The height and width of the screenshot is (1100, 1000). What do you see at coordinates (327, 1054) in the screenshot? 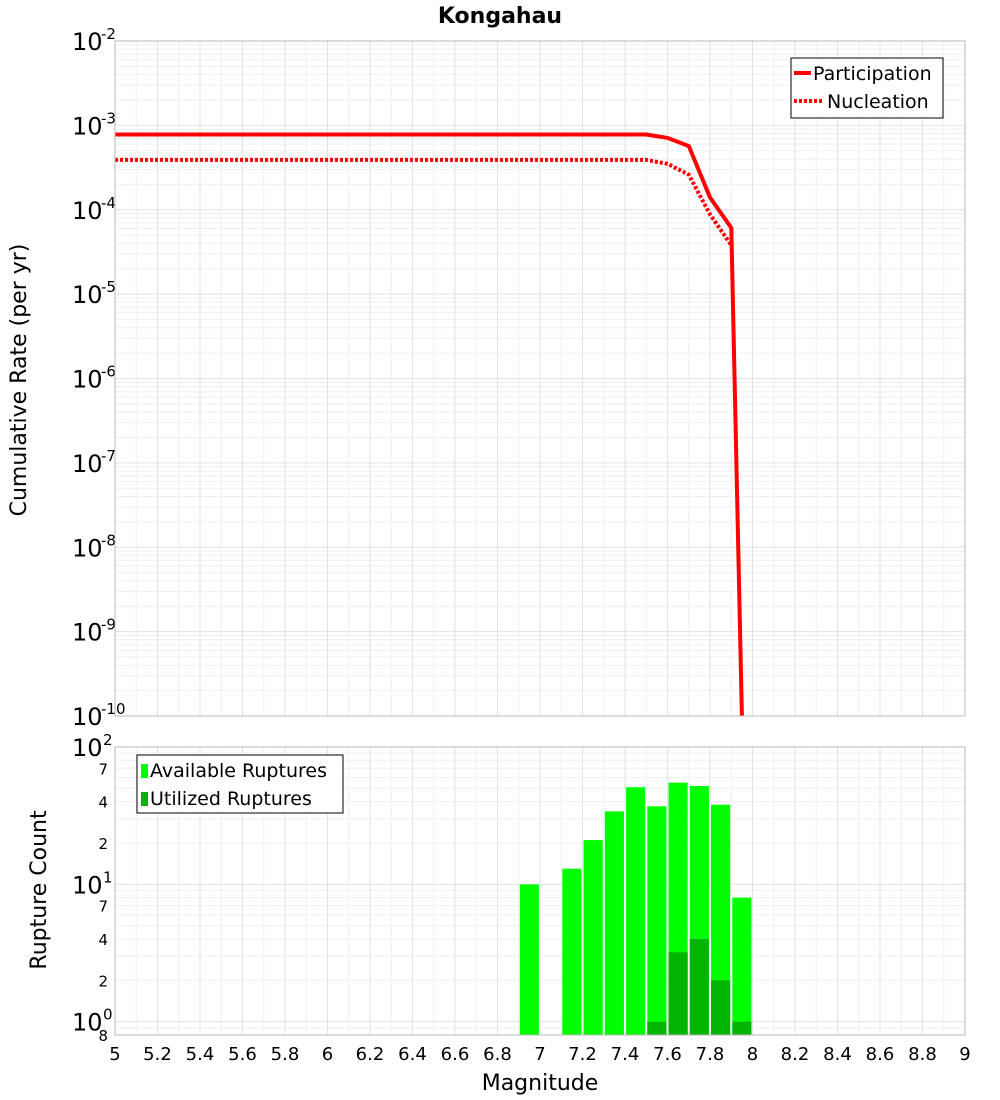
I see `x-tick-label: 6` at bounding box center [327, 1054].